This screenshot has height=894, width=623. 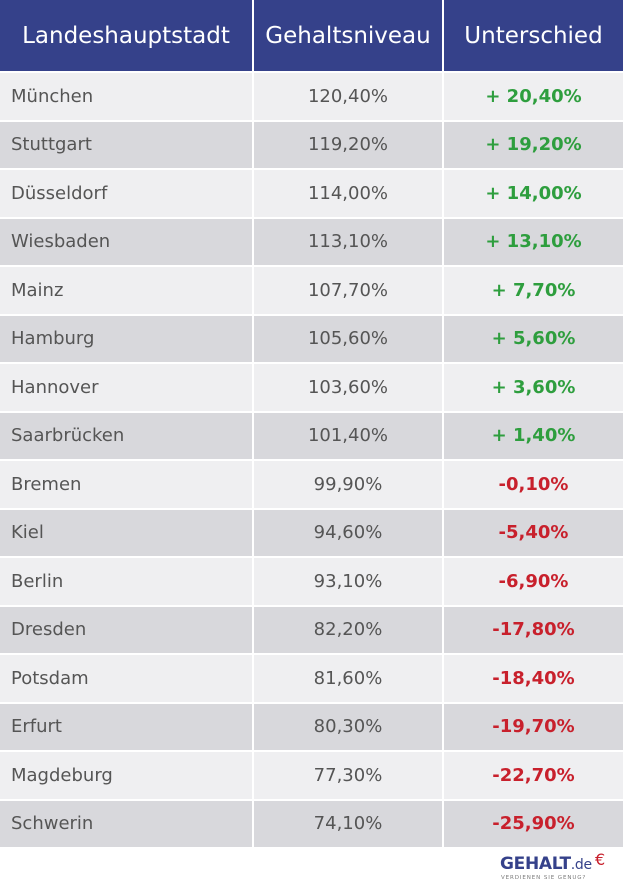 What do you see at coordinates (533, 96) in the screenshot?
I see `cell-difference: + 20,40%` at bounding box center [533, 96].